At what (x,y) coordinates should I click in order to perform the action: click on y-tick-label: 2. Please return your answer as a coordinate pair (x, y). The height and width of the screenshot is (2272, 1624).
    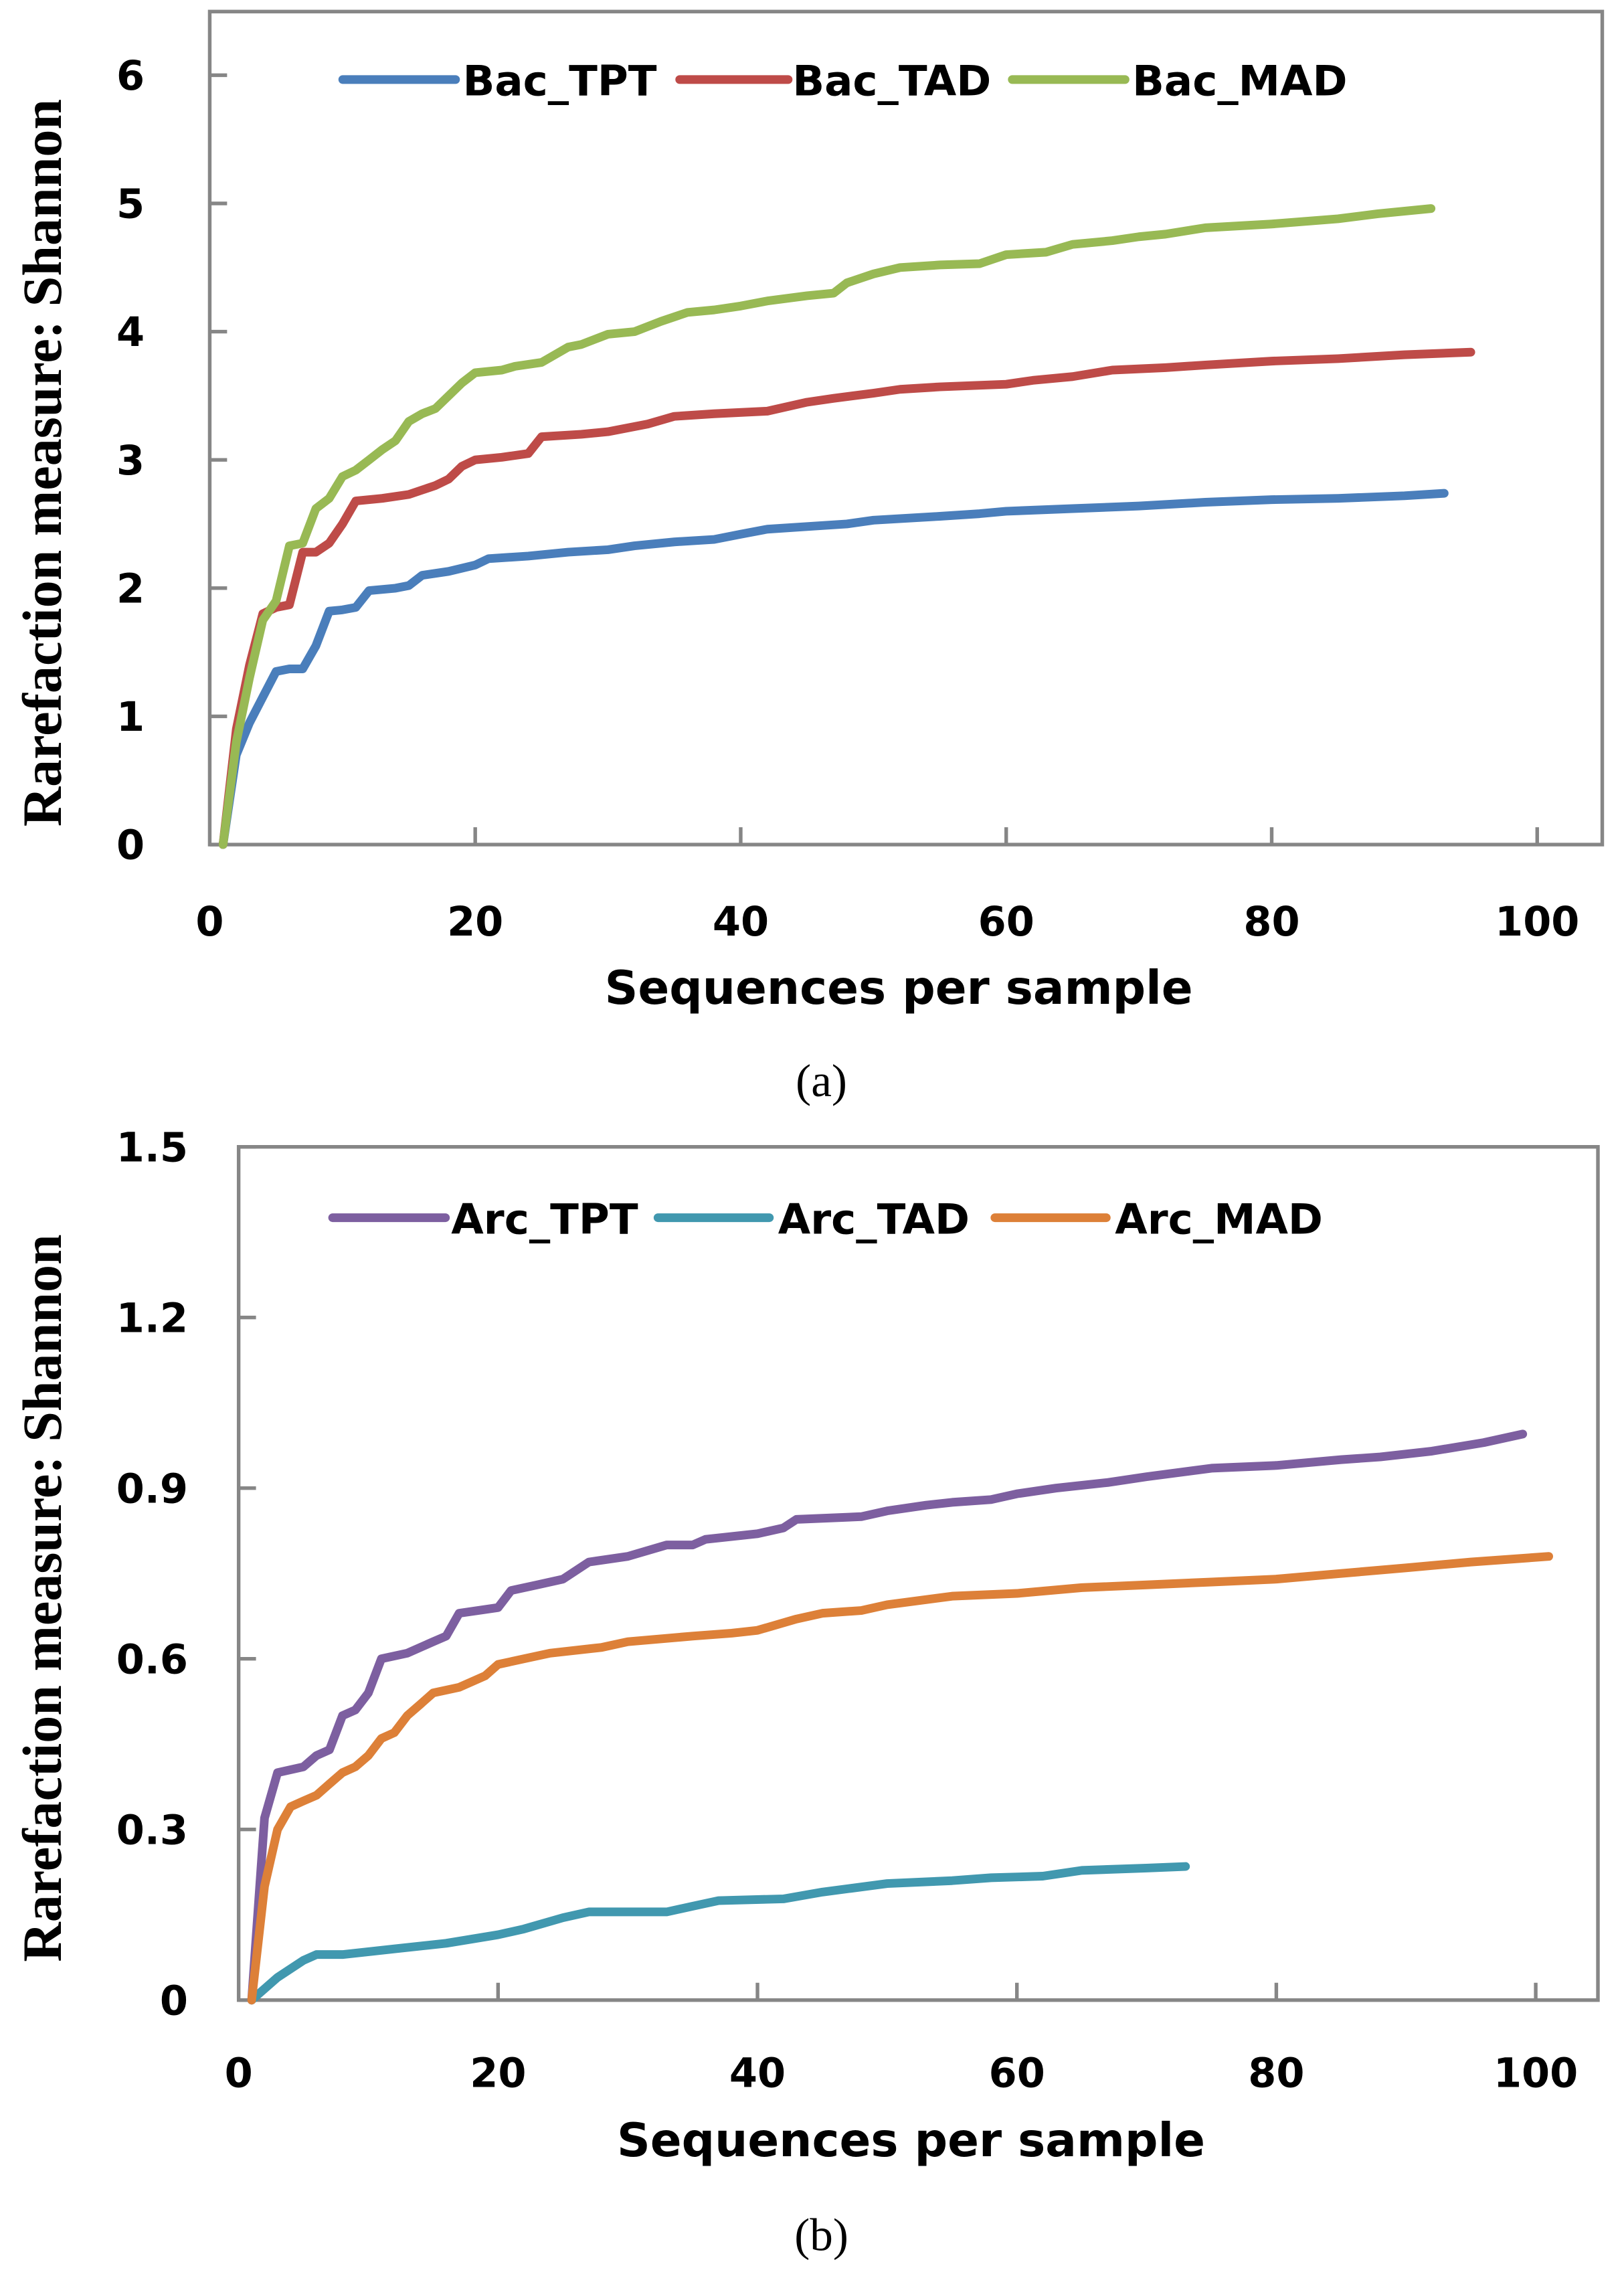
    Looking at the image, I should click on (130, 588).